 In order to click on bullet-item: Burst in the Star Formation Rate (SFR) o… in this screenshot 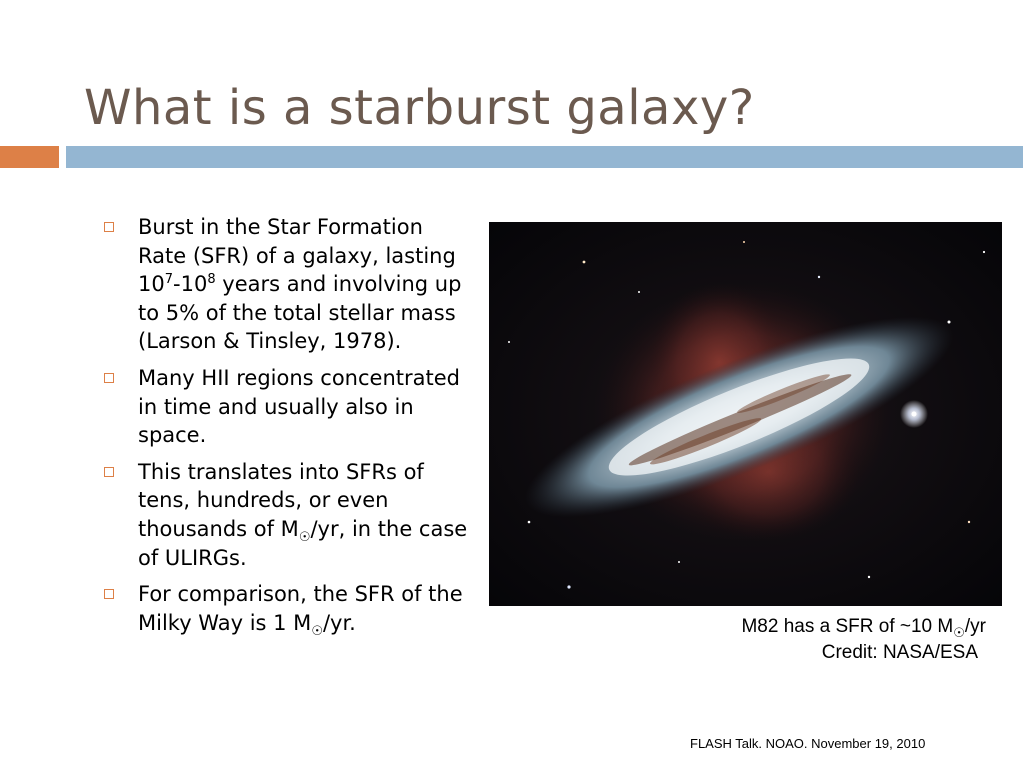, I will do `click(290, 284)`.